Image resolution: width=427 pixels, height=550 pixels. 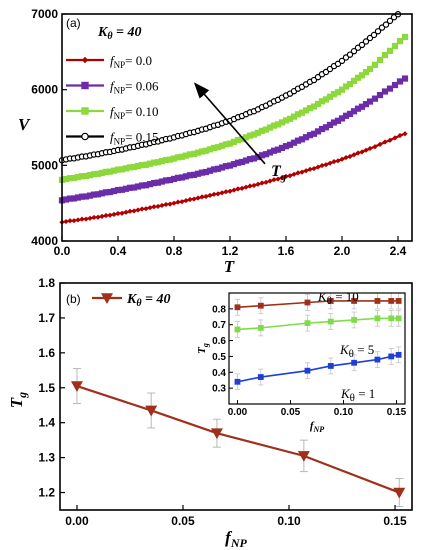 I want to click on panel-a-series-line, so click(x=233, y=178).